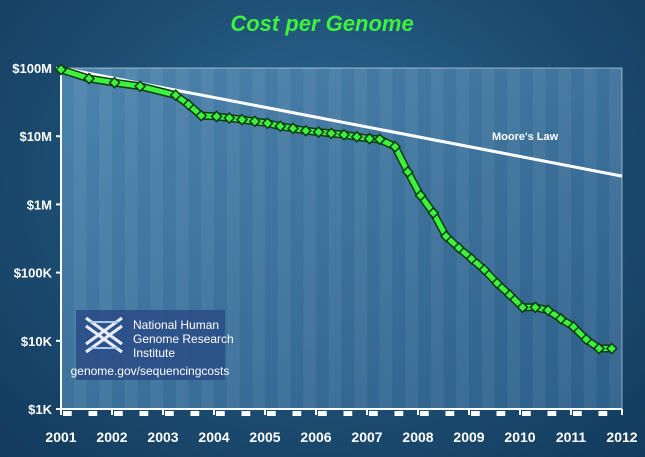  I want to click on y-tick-label: $100M, so click(32, 68).